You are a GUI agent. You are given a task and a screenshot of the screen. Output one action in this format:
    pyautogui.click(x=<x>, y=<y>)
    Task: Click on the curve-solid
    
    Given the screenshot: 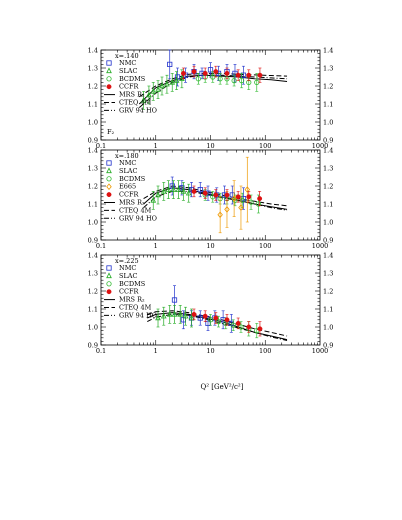 What is the action you would take?
    pyautogui.click(x=213, y=89)
    